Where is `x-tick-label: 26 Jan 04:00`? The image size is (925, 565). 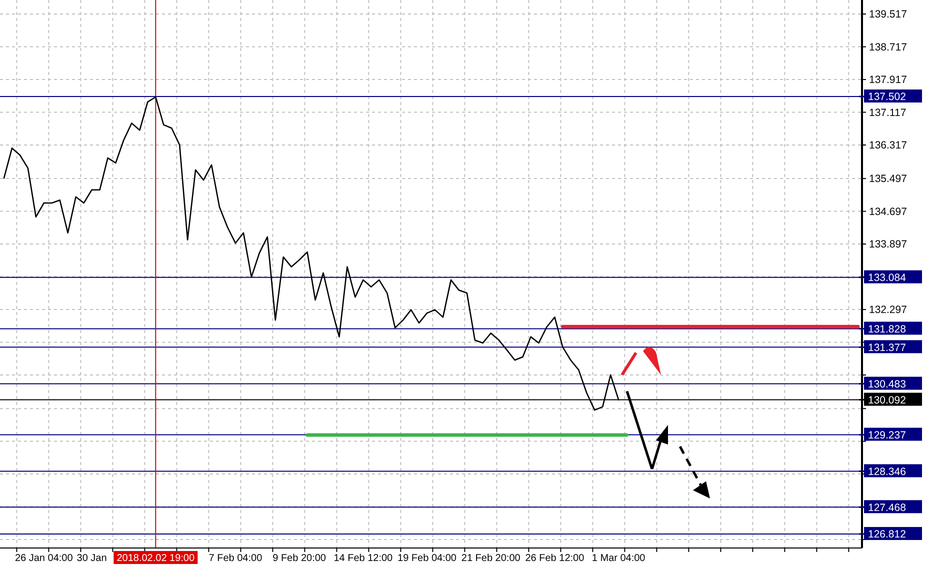
x-tick-label: 26 Jan 04:00 is located at coordinates (44, 558).